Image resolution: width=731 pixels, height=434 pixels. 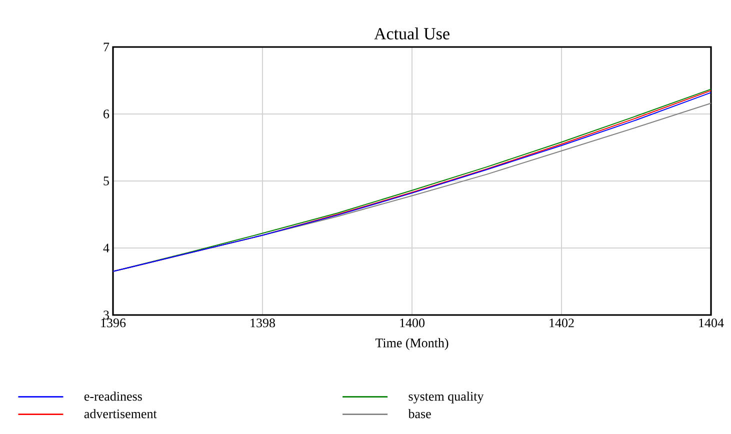 What do you see at coordinates (412, 34) in the screenshot?
I see `chart-title: Actual Use` at bounding box center [412, 34].